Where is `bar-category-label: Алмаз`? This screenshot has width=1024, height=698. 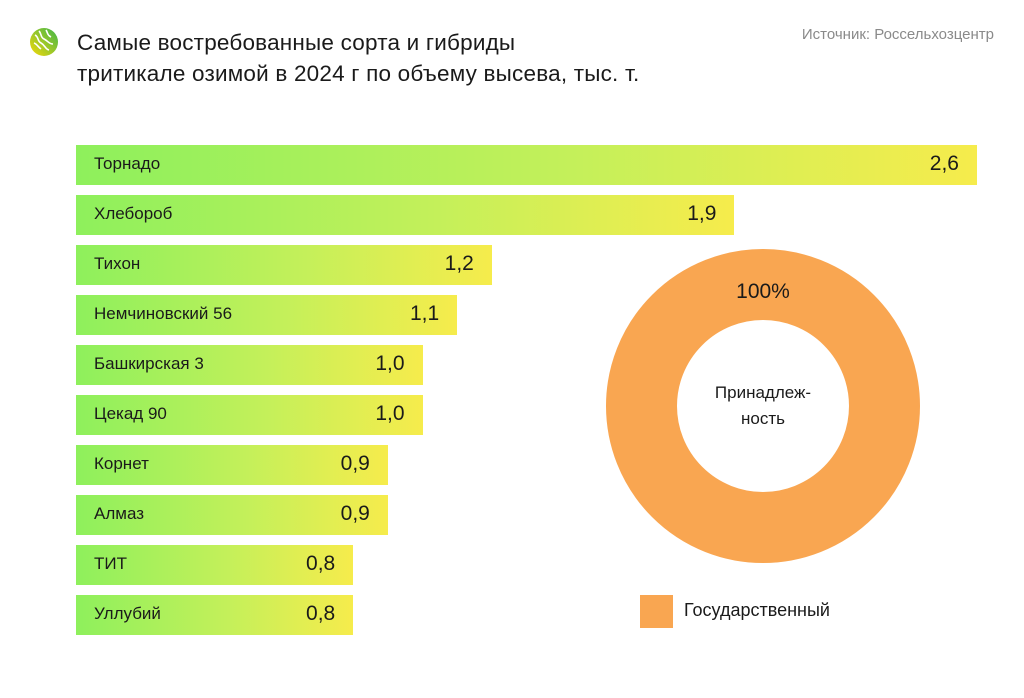
bar-category-label: Алмаз is located at coordinates (119, 513).